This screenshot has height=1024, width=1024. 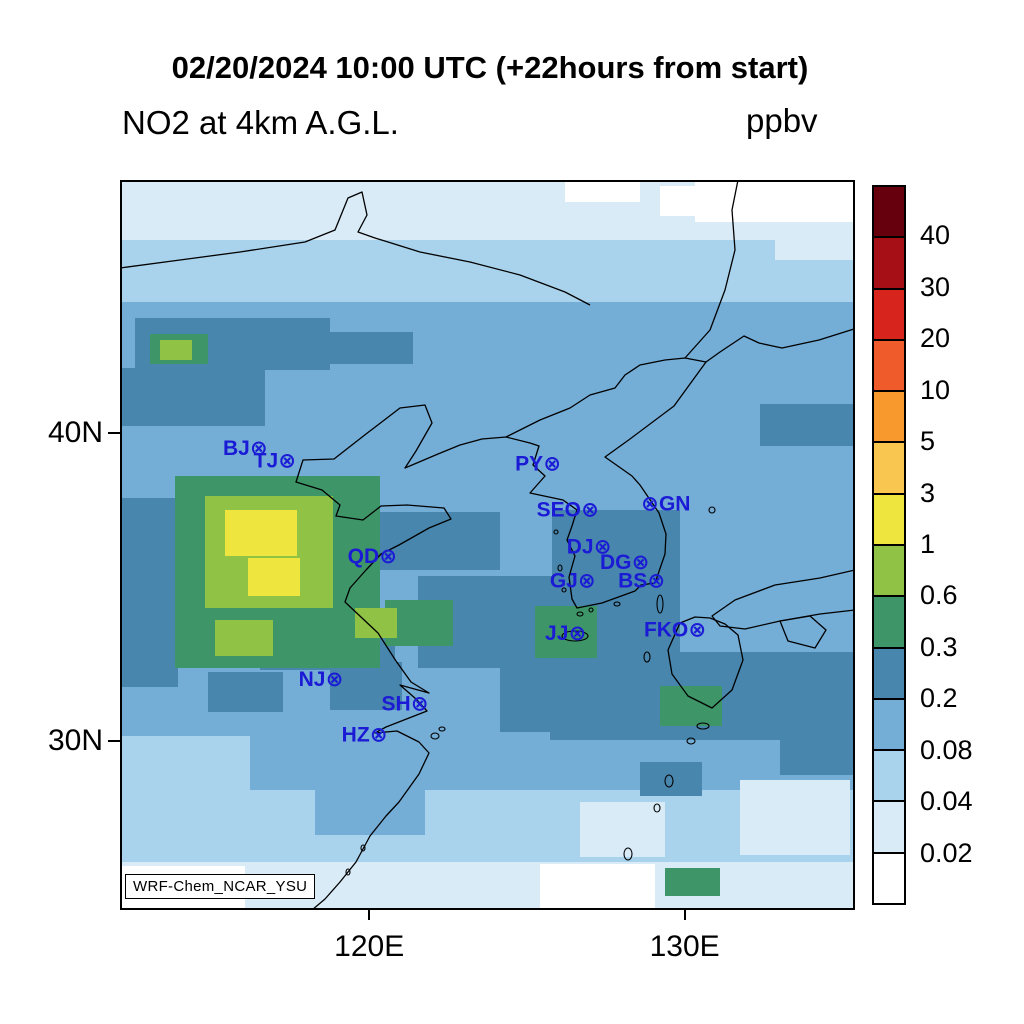 I want to click on station-label: GN, so click(x=675, y=503).